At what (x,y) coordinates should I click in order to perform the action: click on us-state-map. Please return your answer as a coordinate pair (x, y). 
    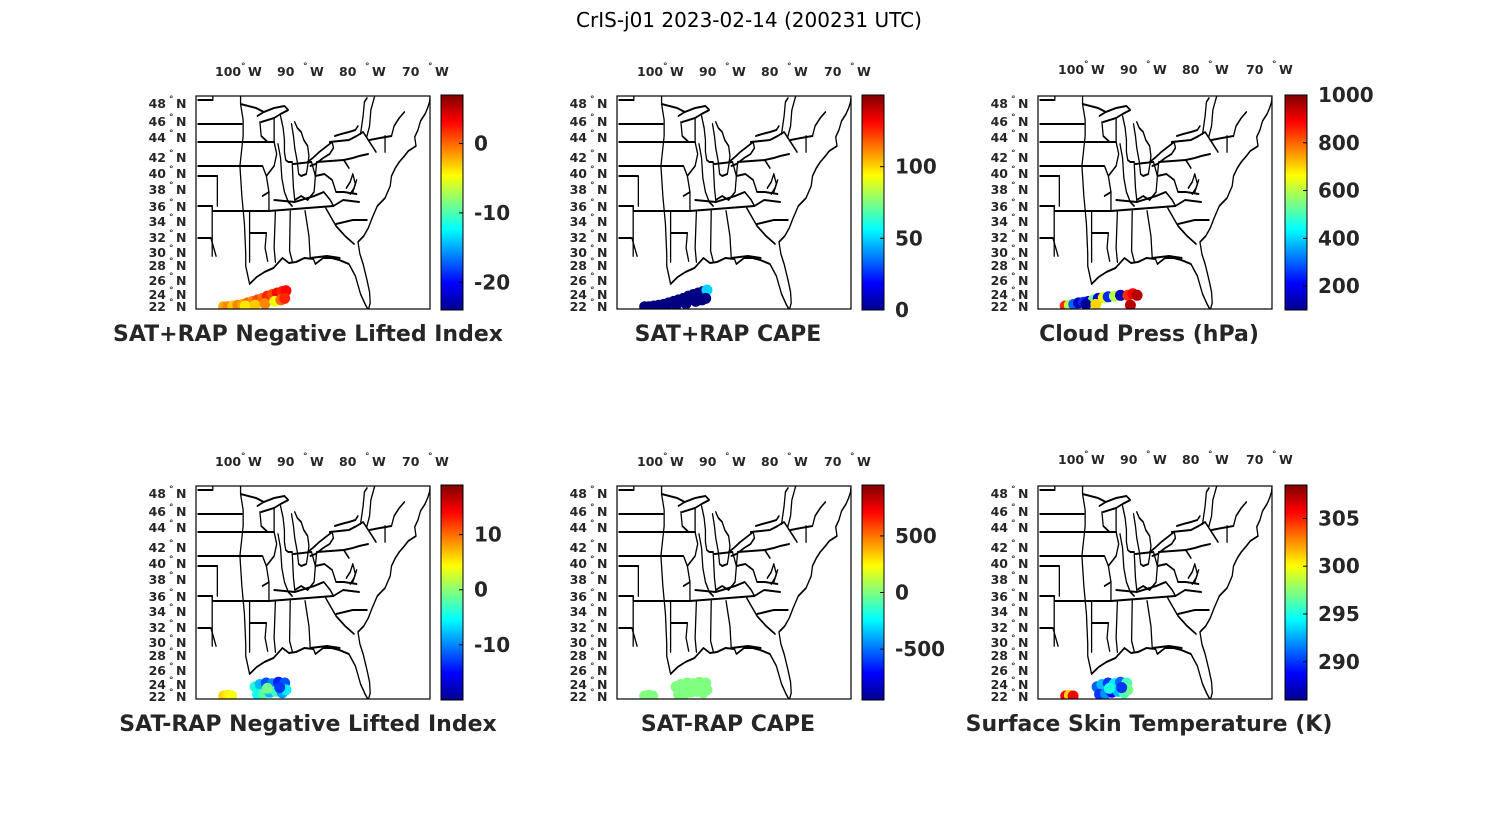
    Looking at the image, I should click on (734, 592).